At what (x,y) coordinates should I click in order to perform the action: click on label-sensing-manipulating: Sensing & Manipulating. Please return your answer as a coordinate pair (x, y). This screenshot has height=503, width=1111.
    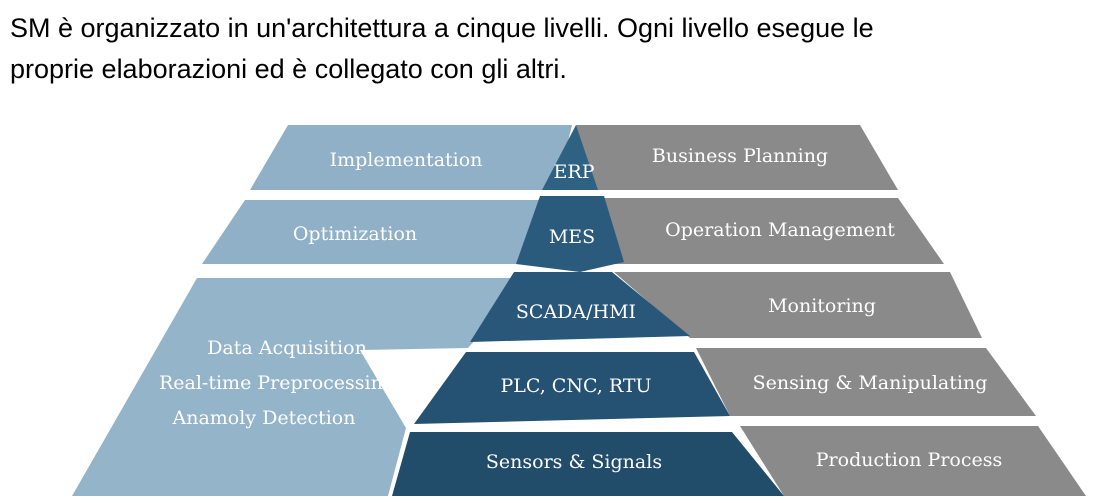
    Looking at the image, I should click on (870, 383).